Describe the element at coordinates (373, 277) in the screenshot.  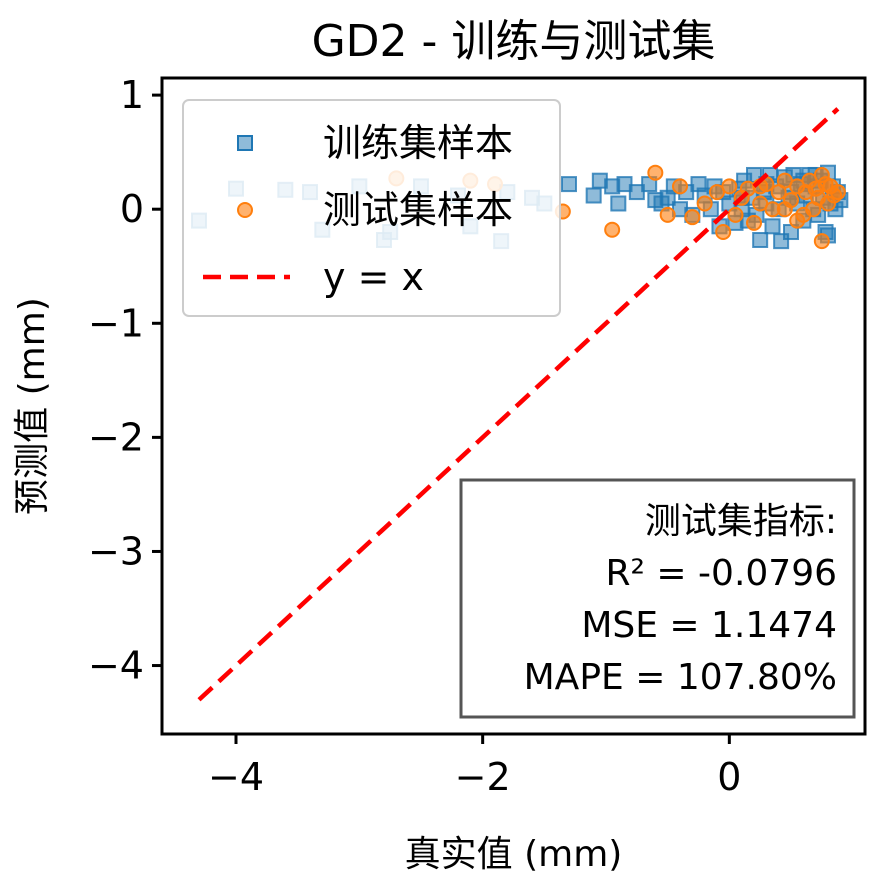
I see `legend-label: y = x` at that location.